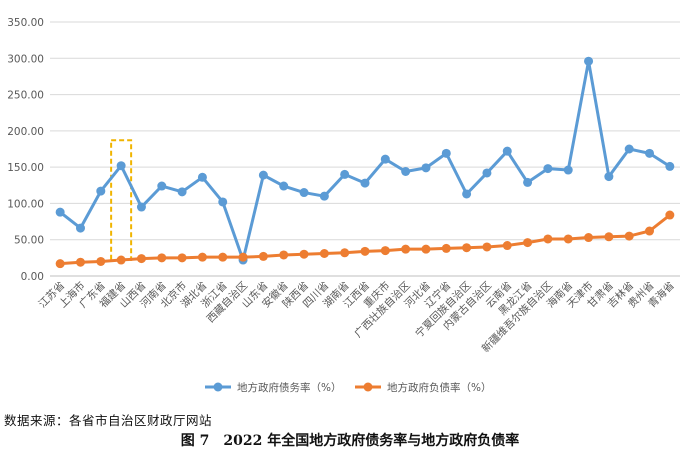 The width and height of the screenshot is (700, 457). I want to click on legend-item-0: 地方政府债务率（%）, so click(273, 387).